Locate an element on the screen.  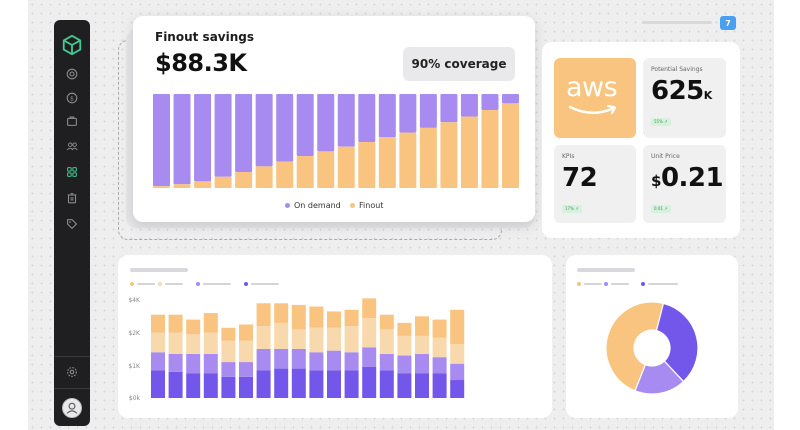
aws-tile: aws is located at coordinates (595, 98).